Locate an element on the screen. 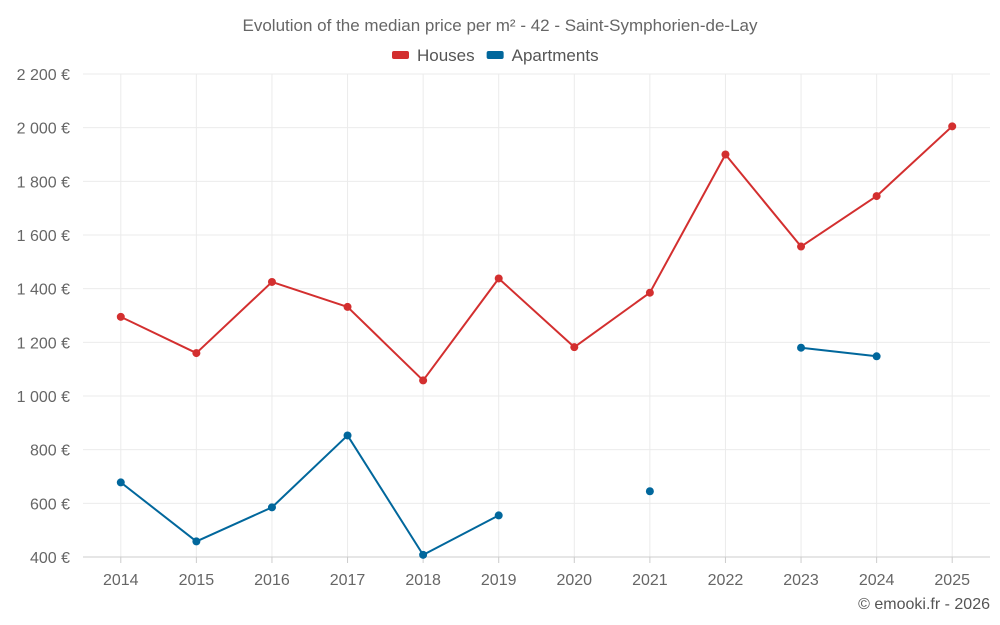 Image resolution: width=1000 pixels, height=625 pixels. x-tick-label: 2020 is located at coordinates (574, 580).